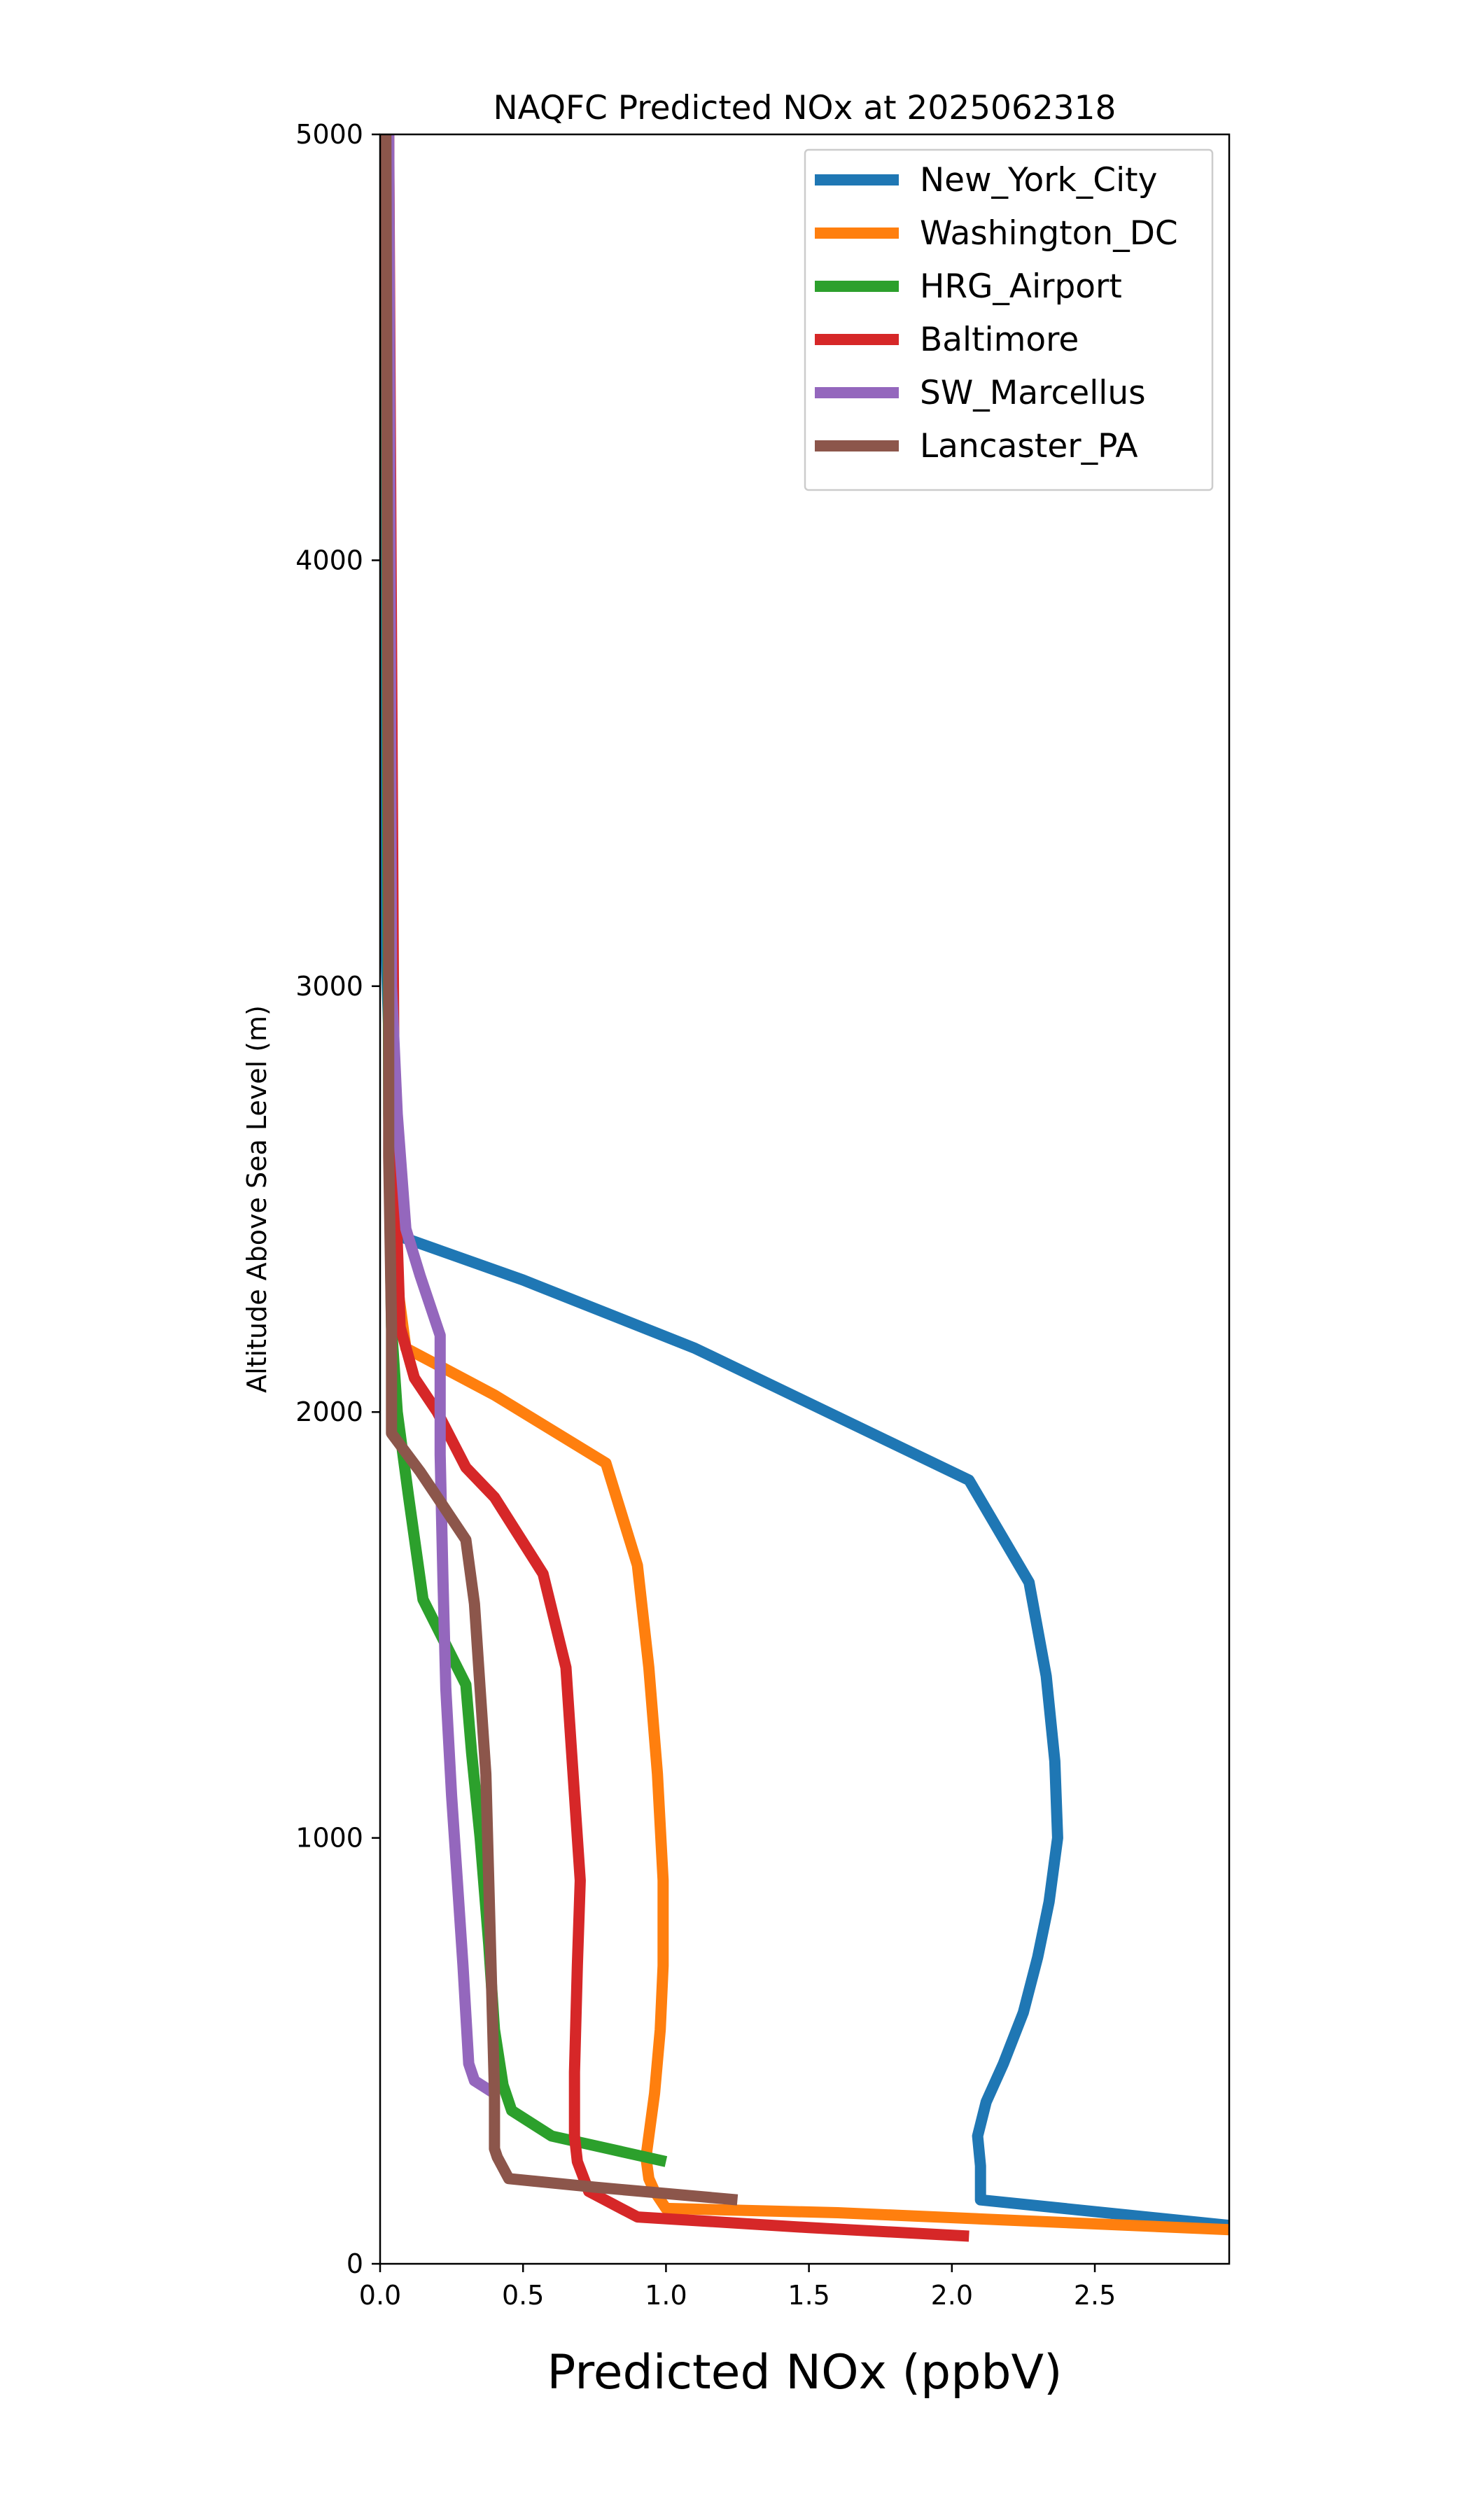 The width and height of the screenshot is (1470, 2520). I want to click on legend-label: HRG_Airport, so click(1021, 286).